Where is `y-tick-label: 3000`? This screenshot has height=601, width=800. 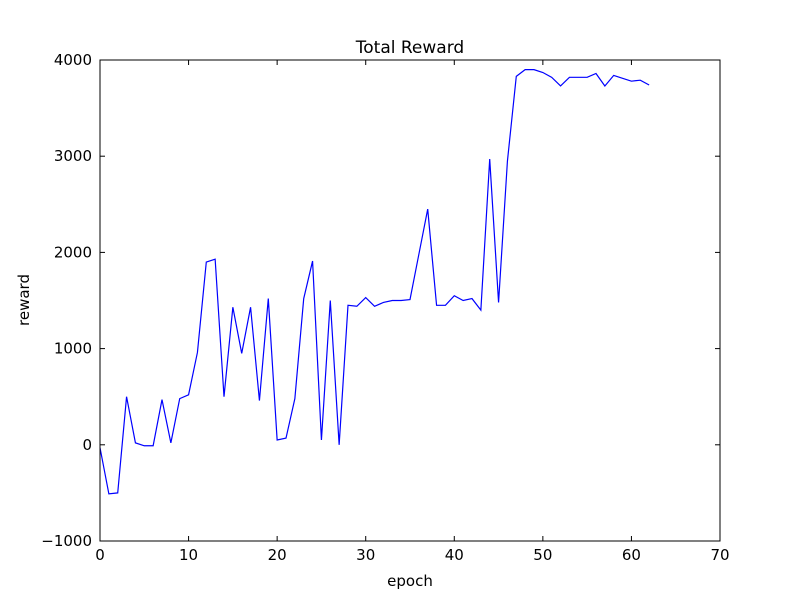
y-tick-label: 3000 is located at coordinates (73, 156).